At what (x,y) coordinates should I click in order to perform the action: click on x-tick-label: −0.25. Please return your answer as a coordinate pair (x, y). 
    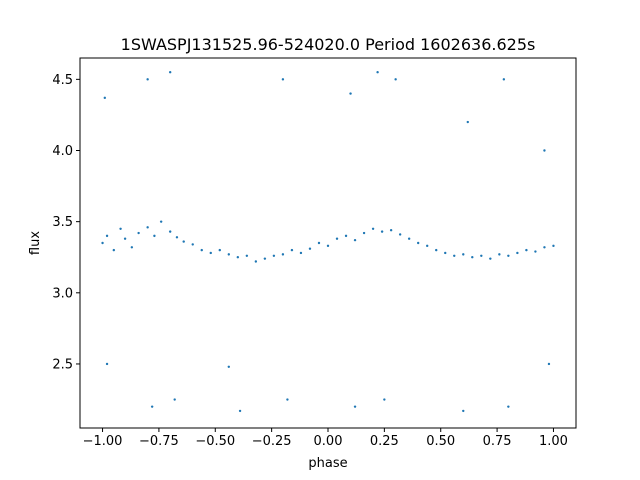
    Looking at the image, I should click on (272, 441).